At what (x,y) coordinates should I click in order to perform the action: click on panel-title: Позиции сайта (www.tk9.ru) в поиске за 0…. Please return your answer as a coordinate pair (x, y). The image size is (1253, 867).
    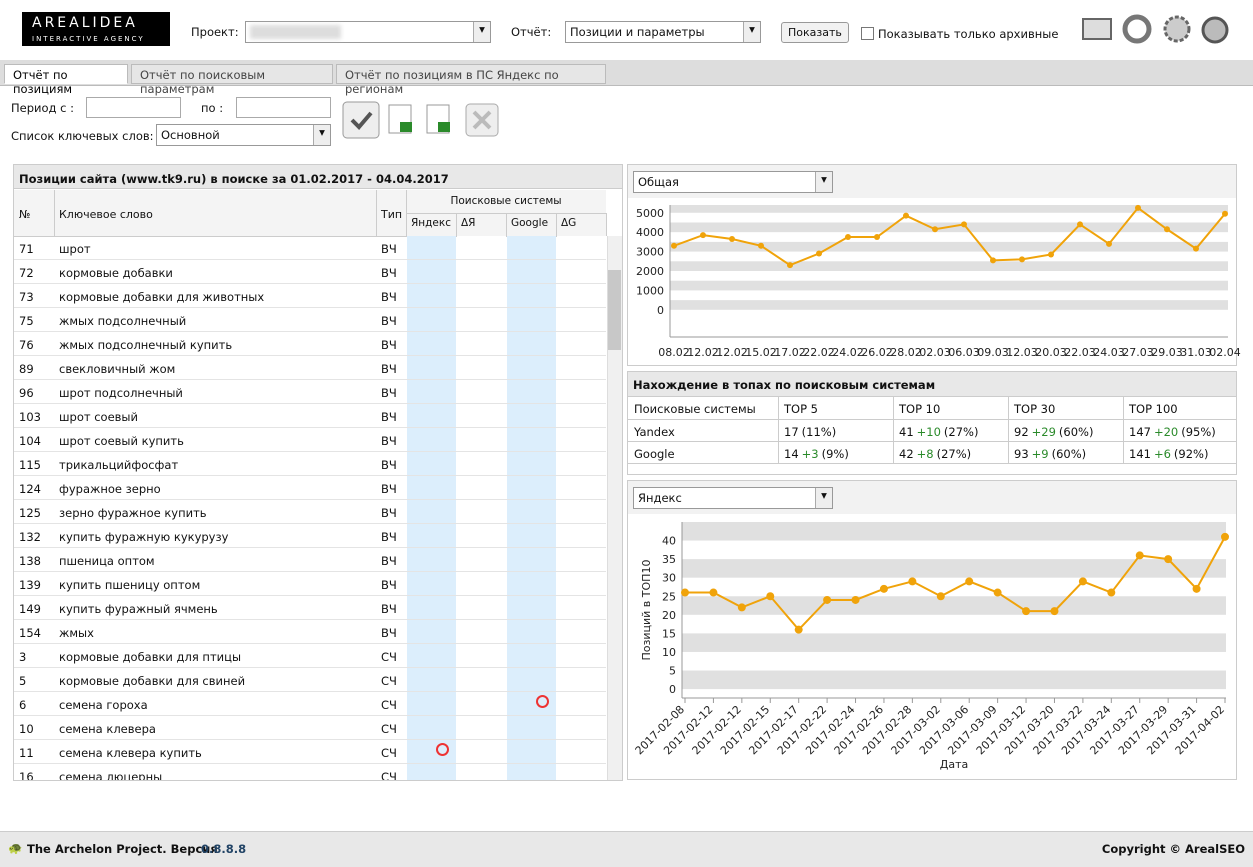
    Looking at the image, I should click on (318, 177).